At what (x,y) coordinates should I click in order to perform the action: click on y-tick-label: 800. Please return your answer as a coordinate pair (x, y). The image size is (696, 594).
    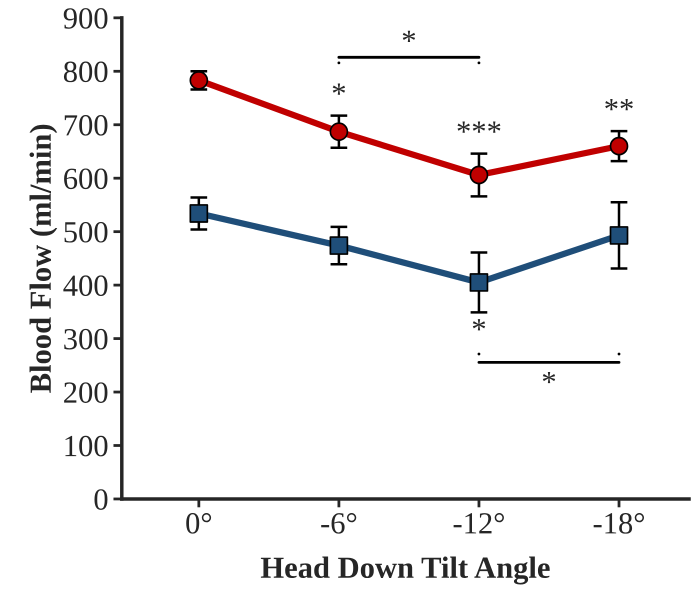
    Looking at the image, I should click on (86, 72).